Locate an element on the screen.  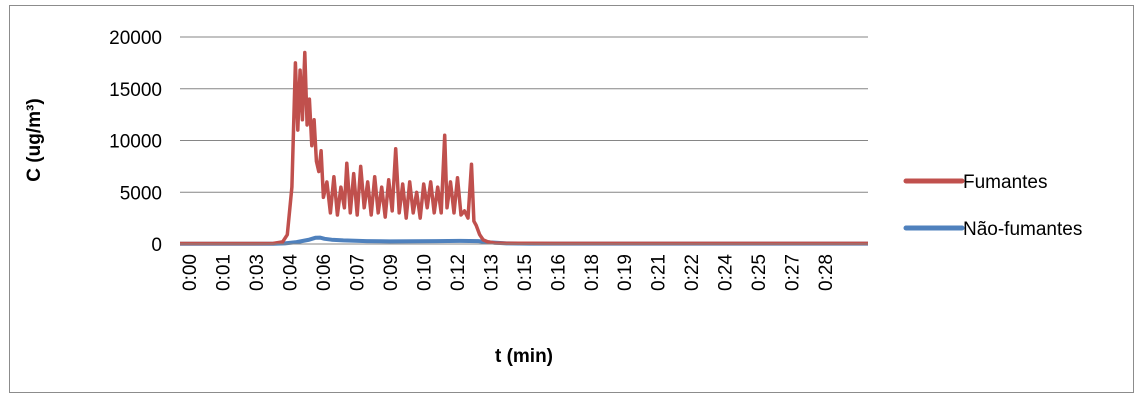
x-tick-label: 0:12 is located at coordinates (458, 272).